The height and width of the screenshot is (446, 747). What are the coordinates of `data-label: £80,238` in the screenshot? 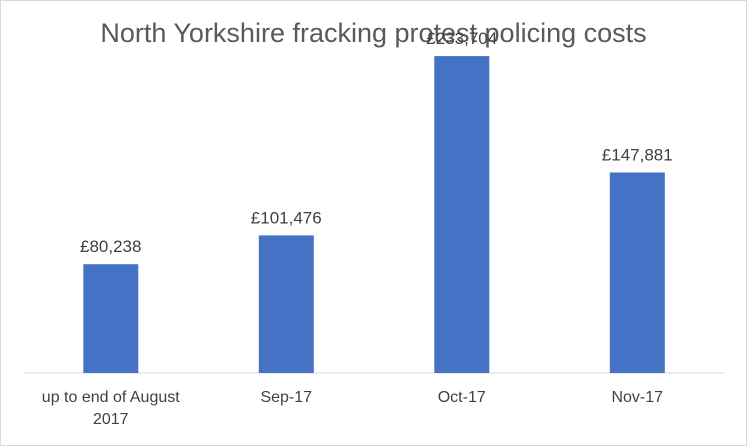 It's located at (110, 246).